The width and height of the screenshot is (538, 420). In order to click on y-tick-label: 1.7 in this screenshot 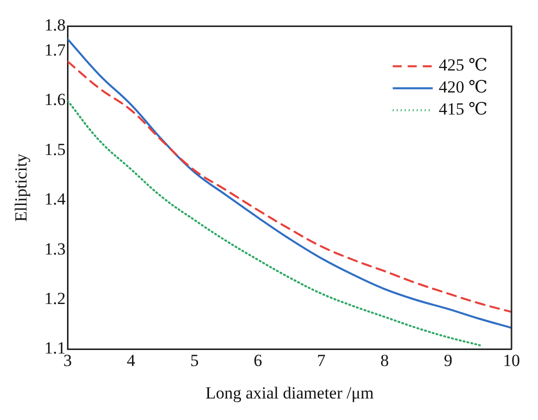, I will do `click(55, 50)`.